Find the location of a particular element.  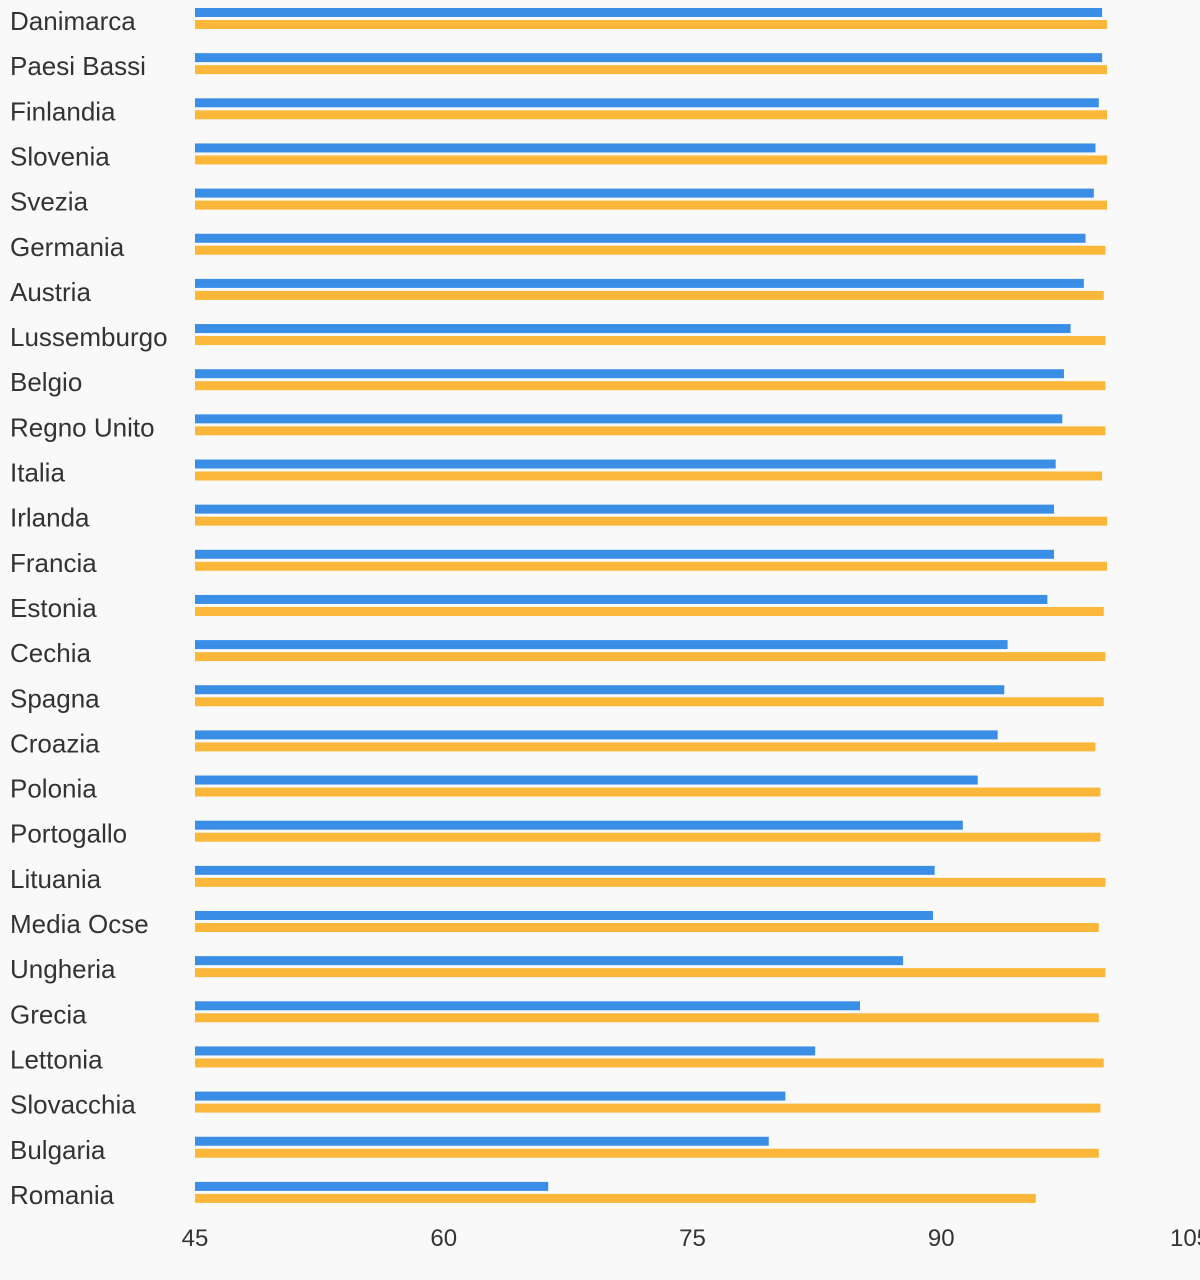

x-tick-label: 45 is located at coordinates (195, 1238).